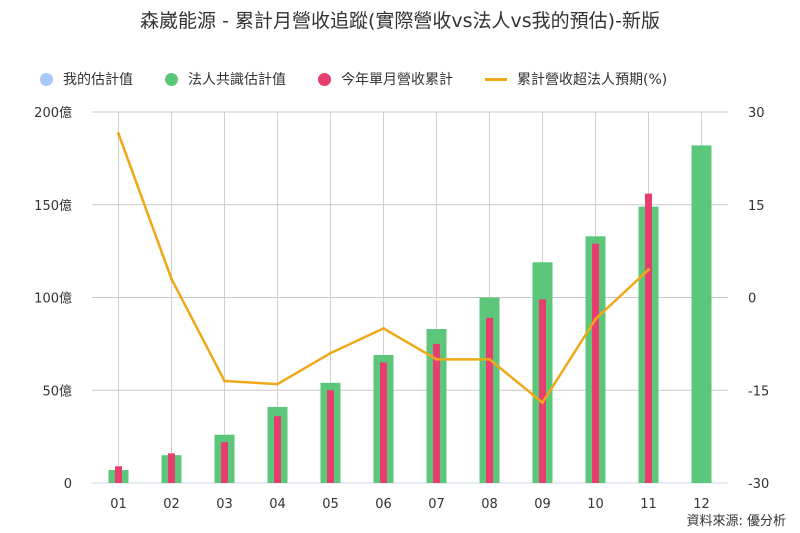 This screenshot has width=800, height=533. Describe the element at coordinates (756, 206) in the screenshot. I see `y-right-tick-label: 15` at that location.